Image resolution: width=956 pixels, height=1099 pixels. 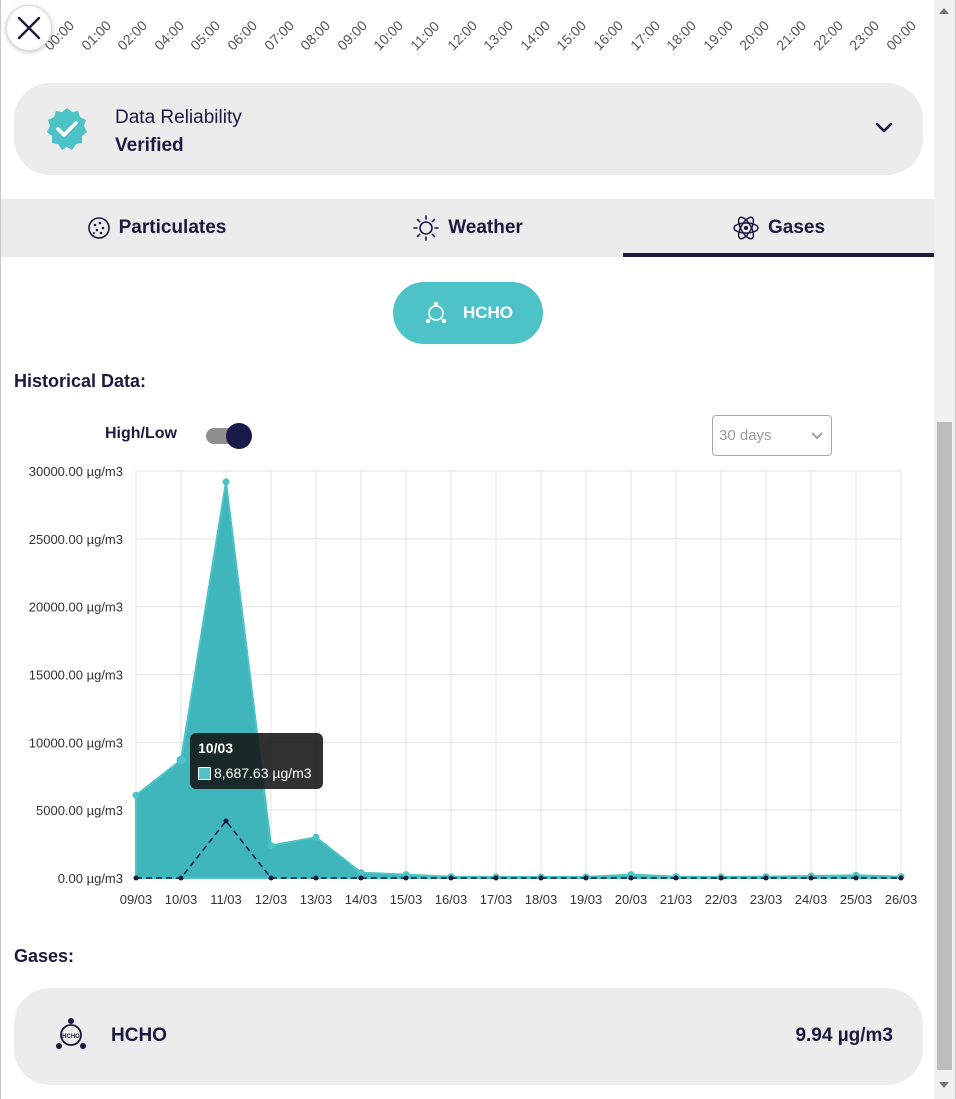 I want to click on hour-tick-label: 18:00, so click(x=681, y=35).